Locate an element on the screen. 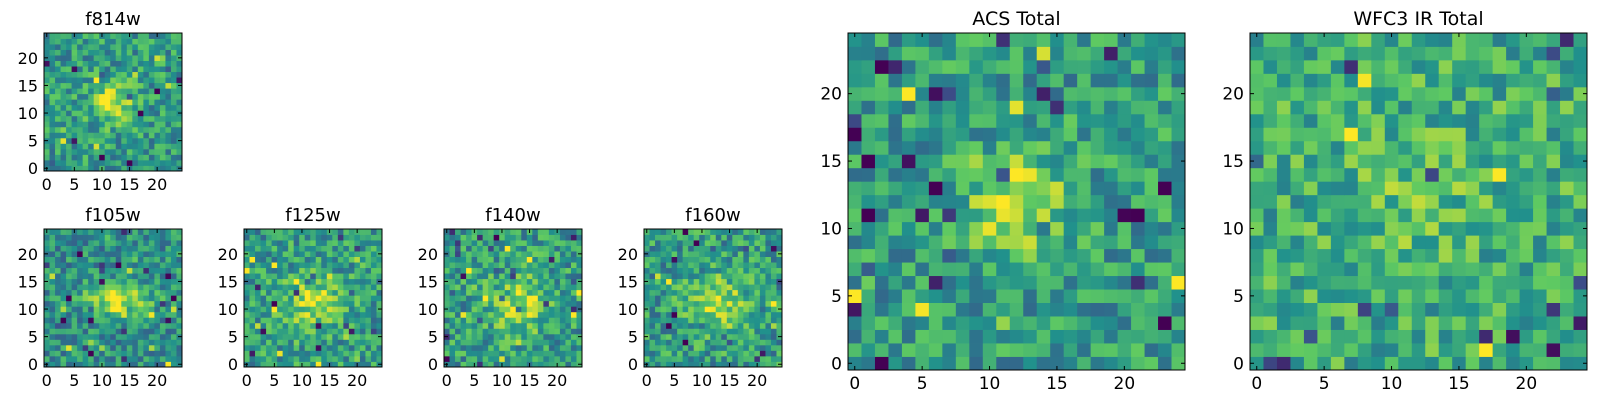 This screenshot has height=400, width=1600. y-tick-label: 0 is located at coordinates (33, 168).